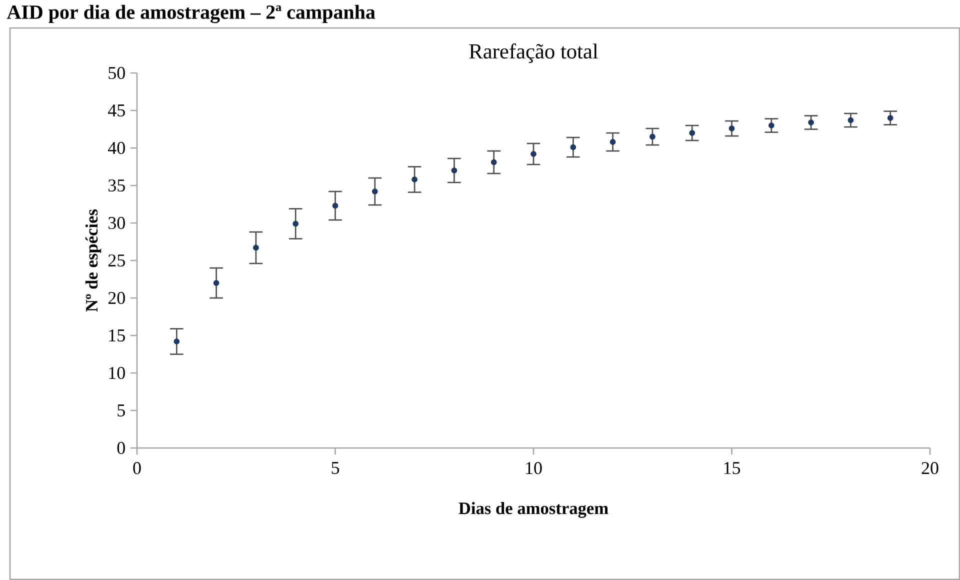 Image resolution: width=960 pixels, height=580 pixels. What do you see at coordinates (533, 53) in the screenshot?
I see `chart-title: Rarefação total` at bounding box center [533, 53].